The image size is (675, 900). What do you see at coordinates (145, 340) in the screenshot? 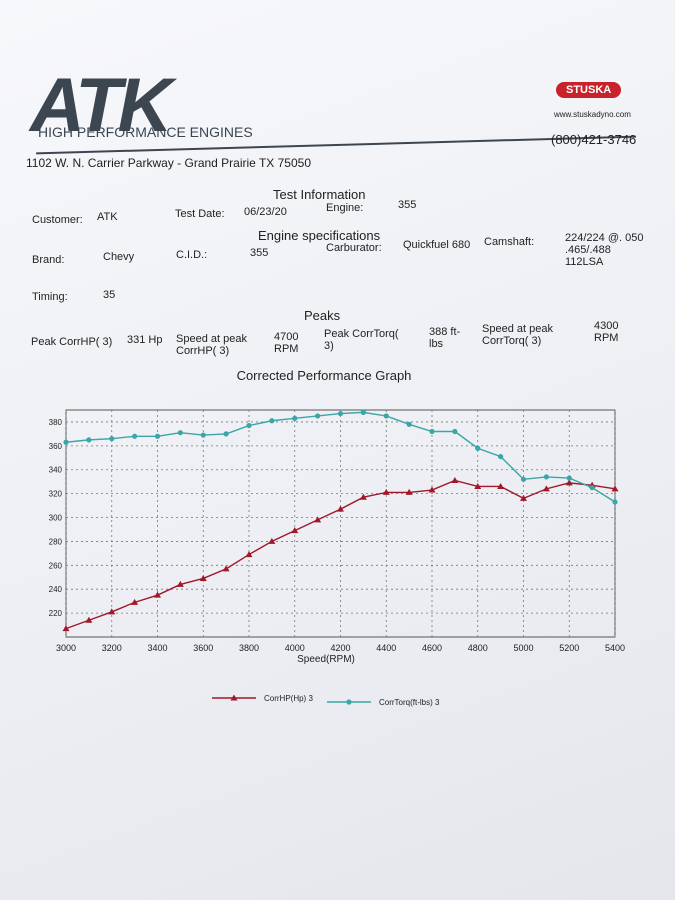
I see `value: 331 Hp` at bounding box center [145, 340].